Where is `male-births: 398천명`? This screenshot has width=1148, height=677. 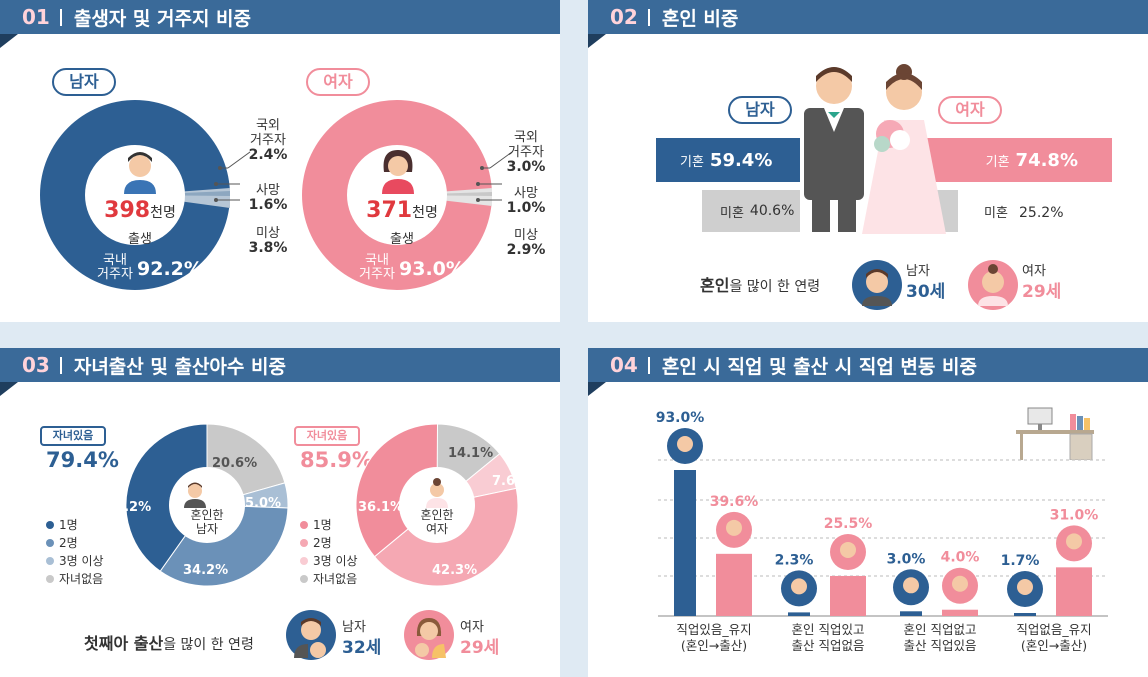
male-births: 398천명 is located at coordinates (140, 210).